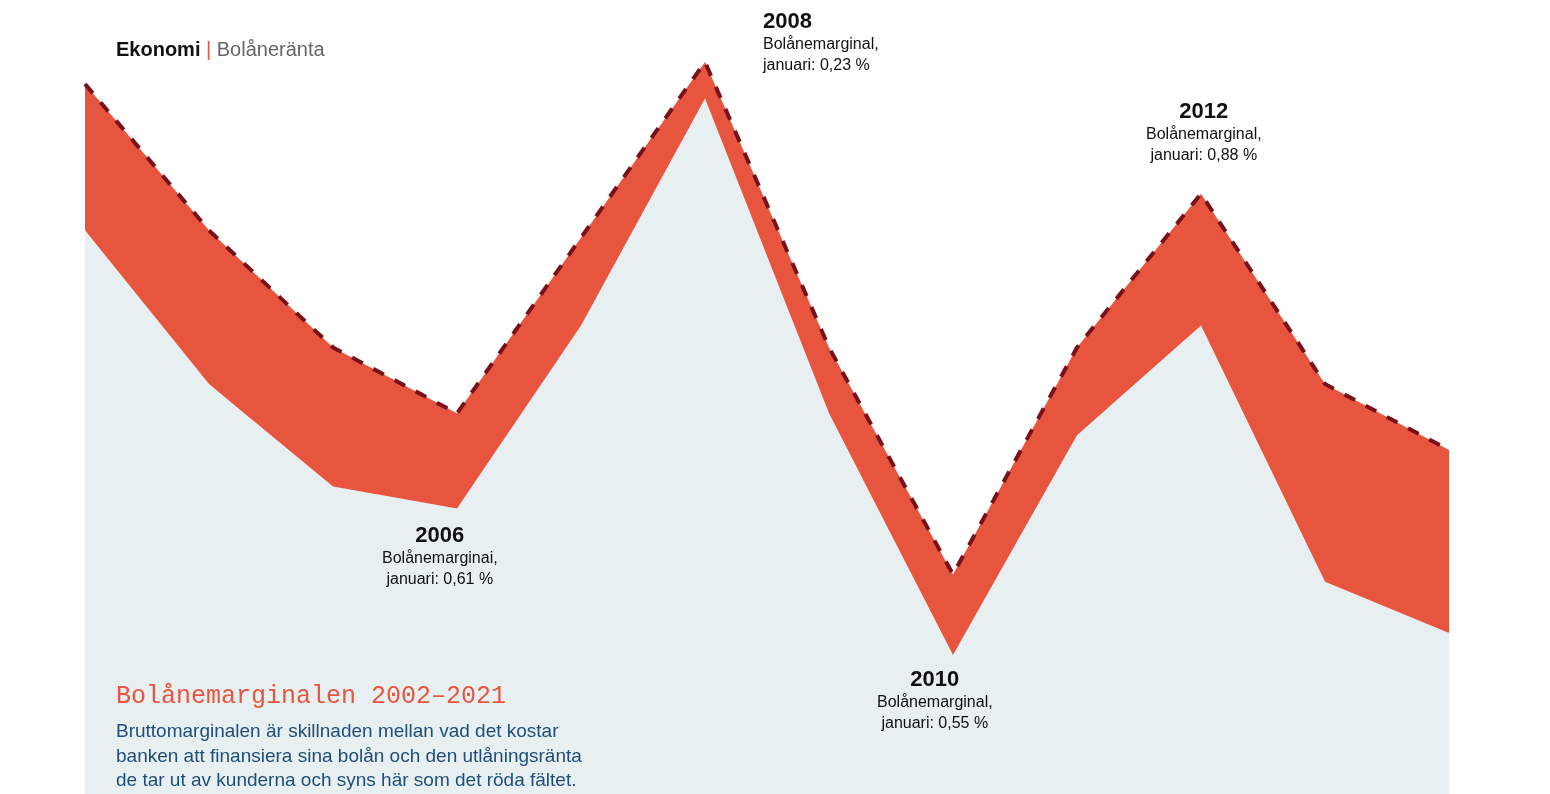 The width and height of the screenshot is (1550, 794). I want to click on chart-title: Ekonomi | Bolåneränta, so click(221, 49).